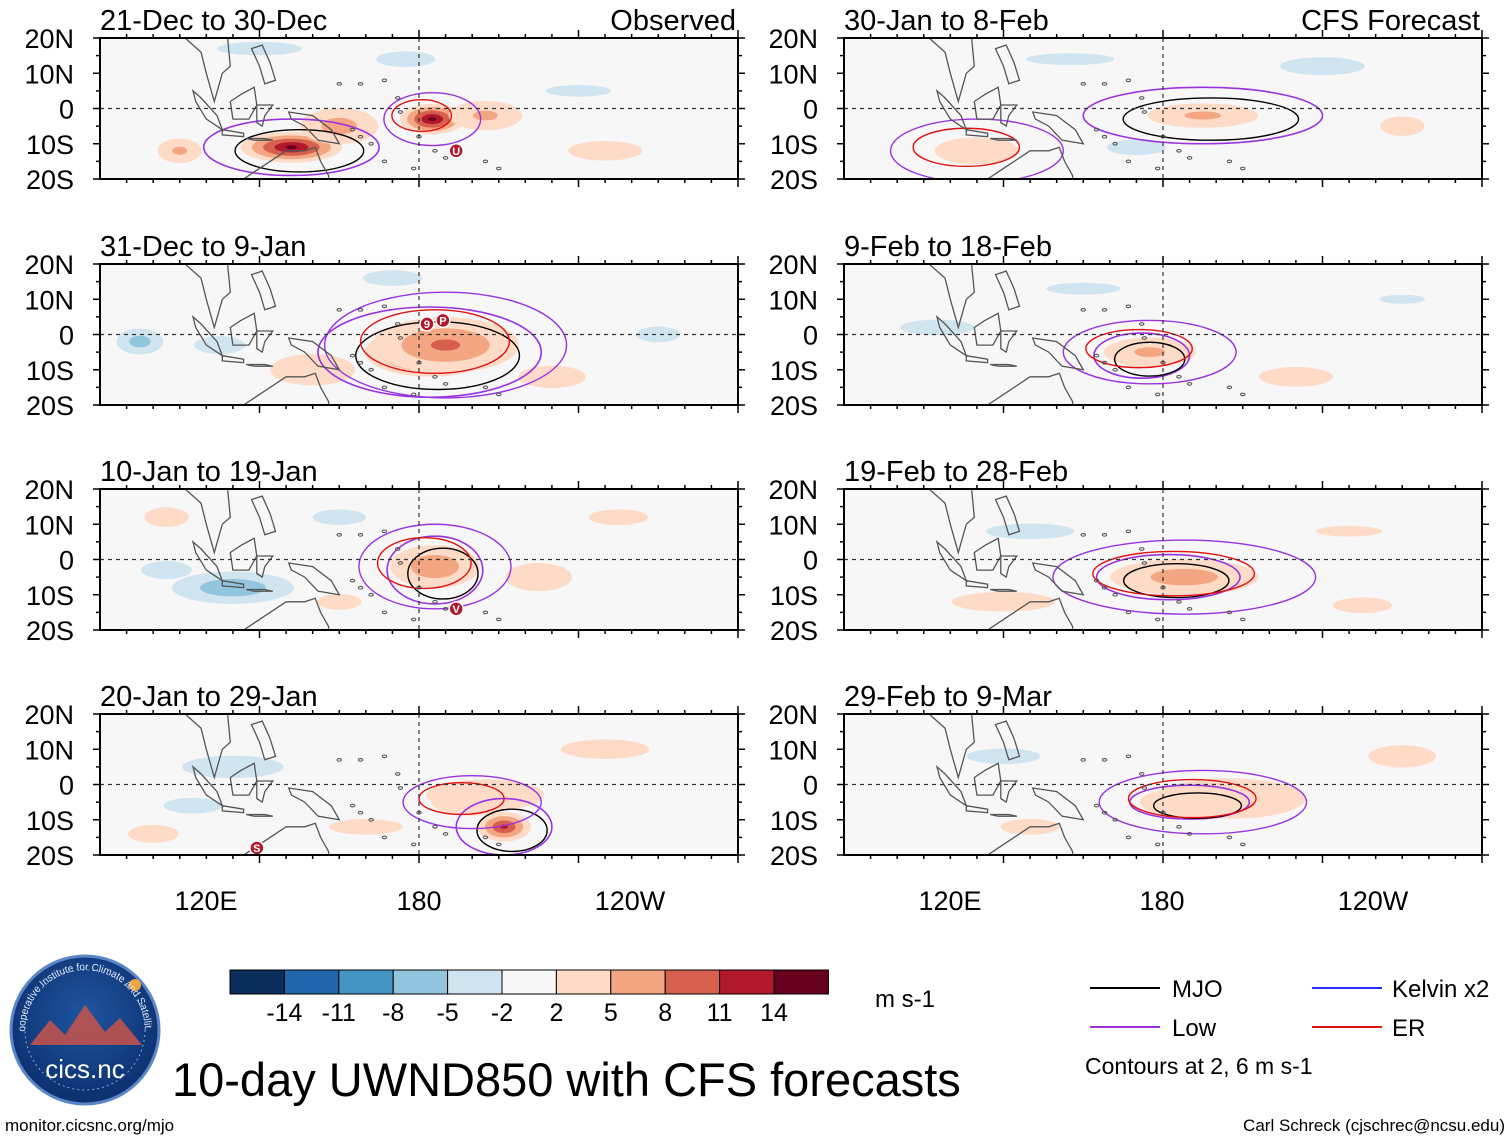 This screenshot has width=1510, height=1142. I want to click on y-tick-label: 10N, so click(49, 525).